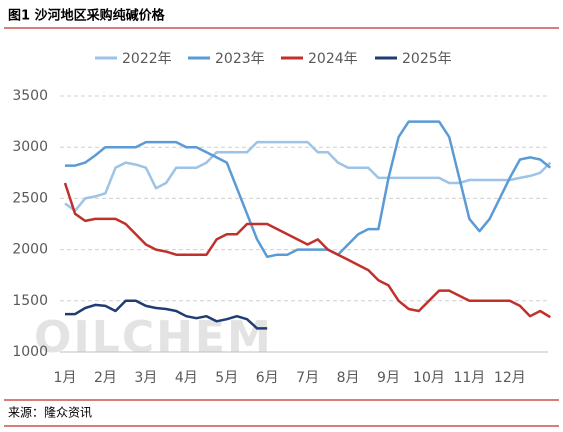  What do you see at coordinates (388, 378) in the screenshot?
I see `x-tick-label: 9月` at bounding box center [388, 378].